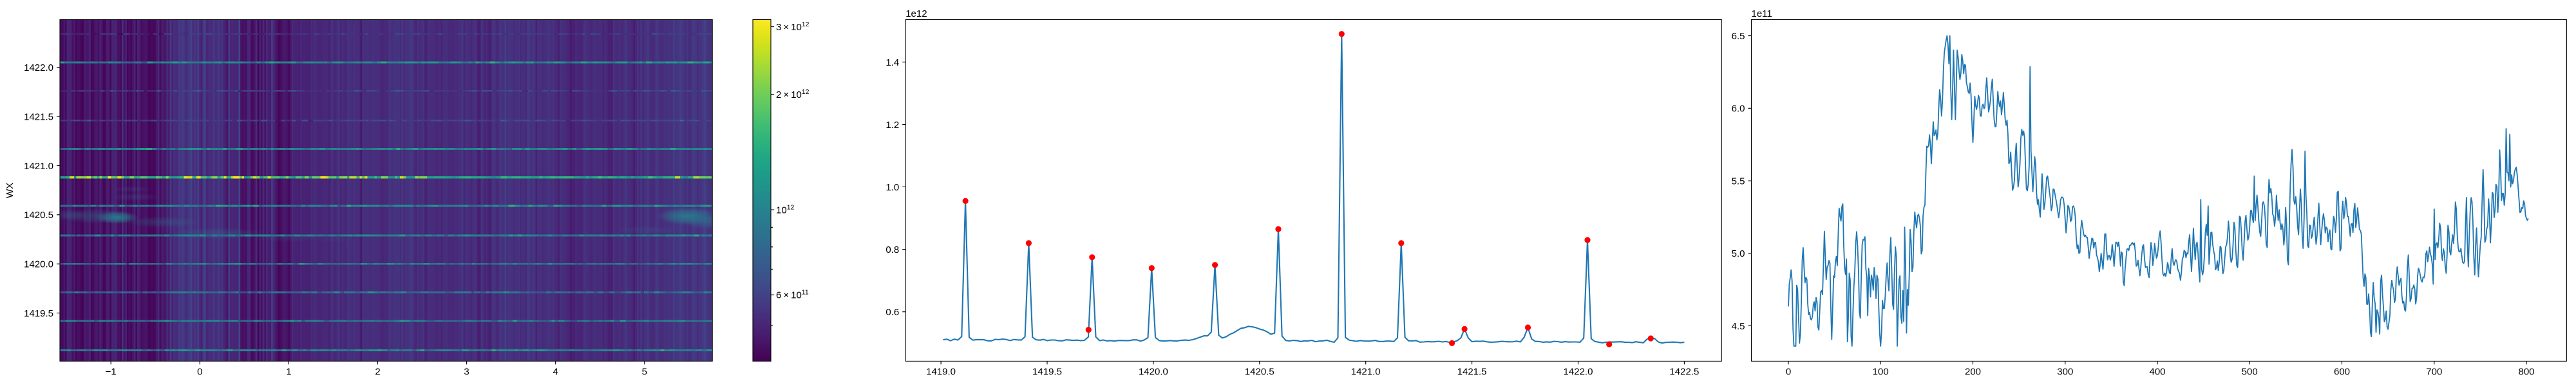  I want to click on svg-text: −1, so click(112, 372).